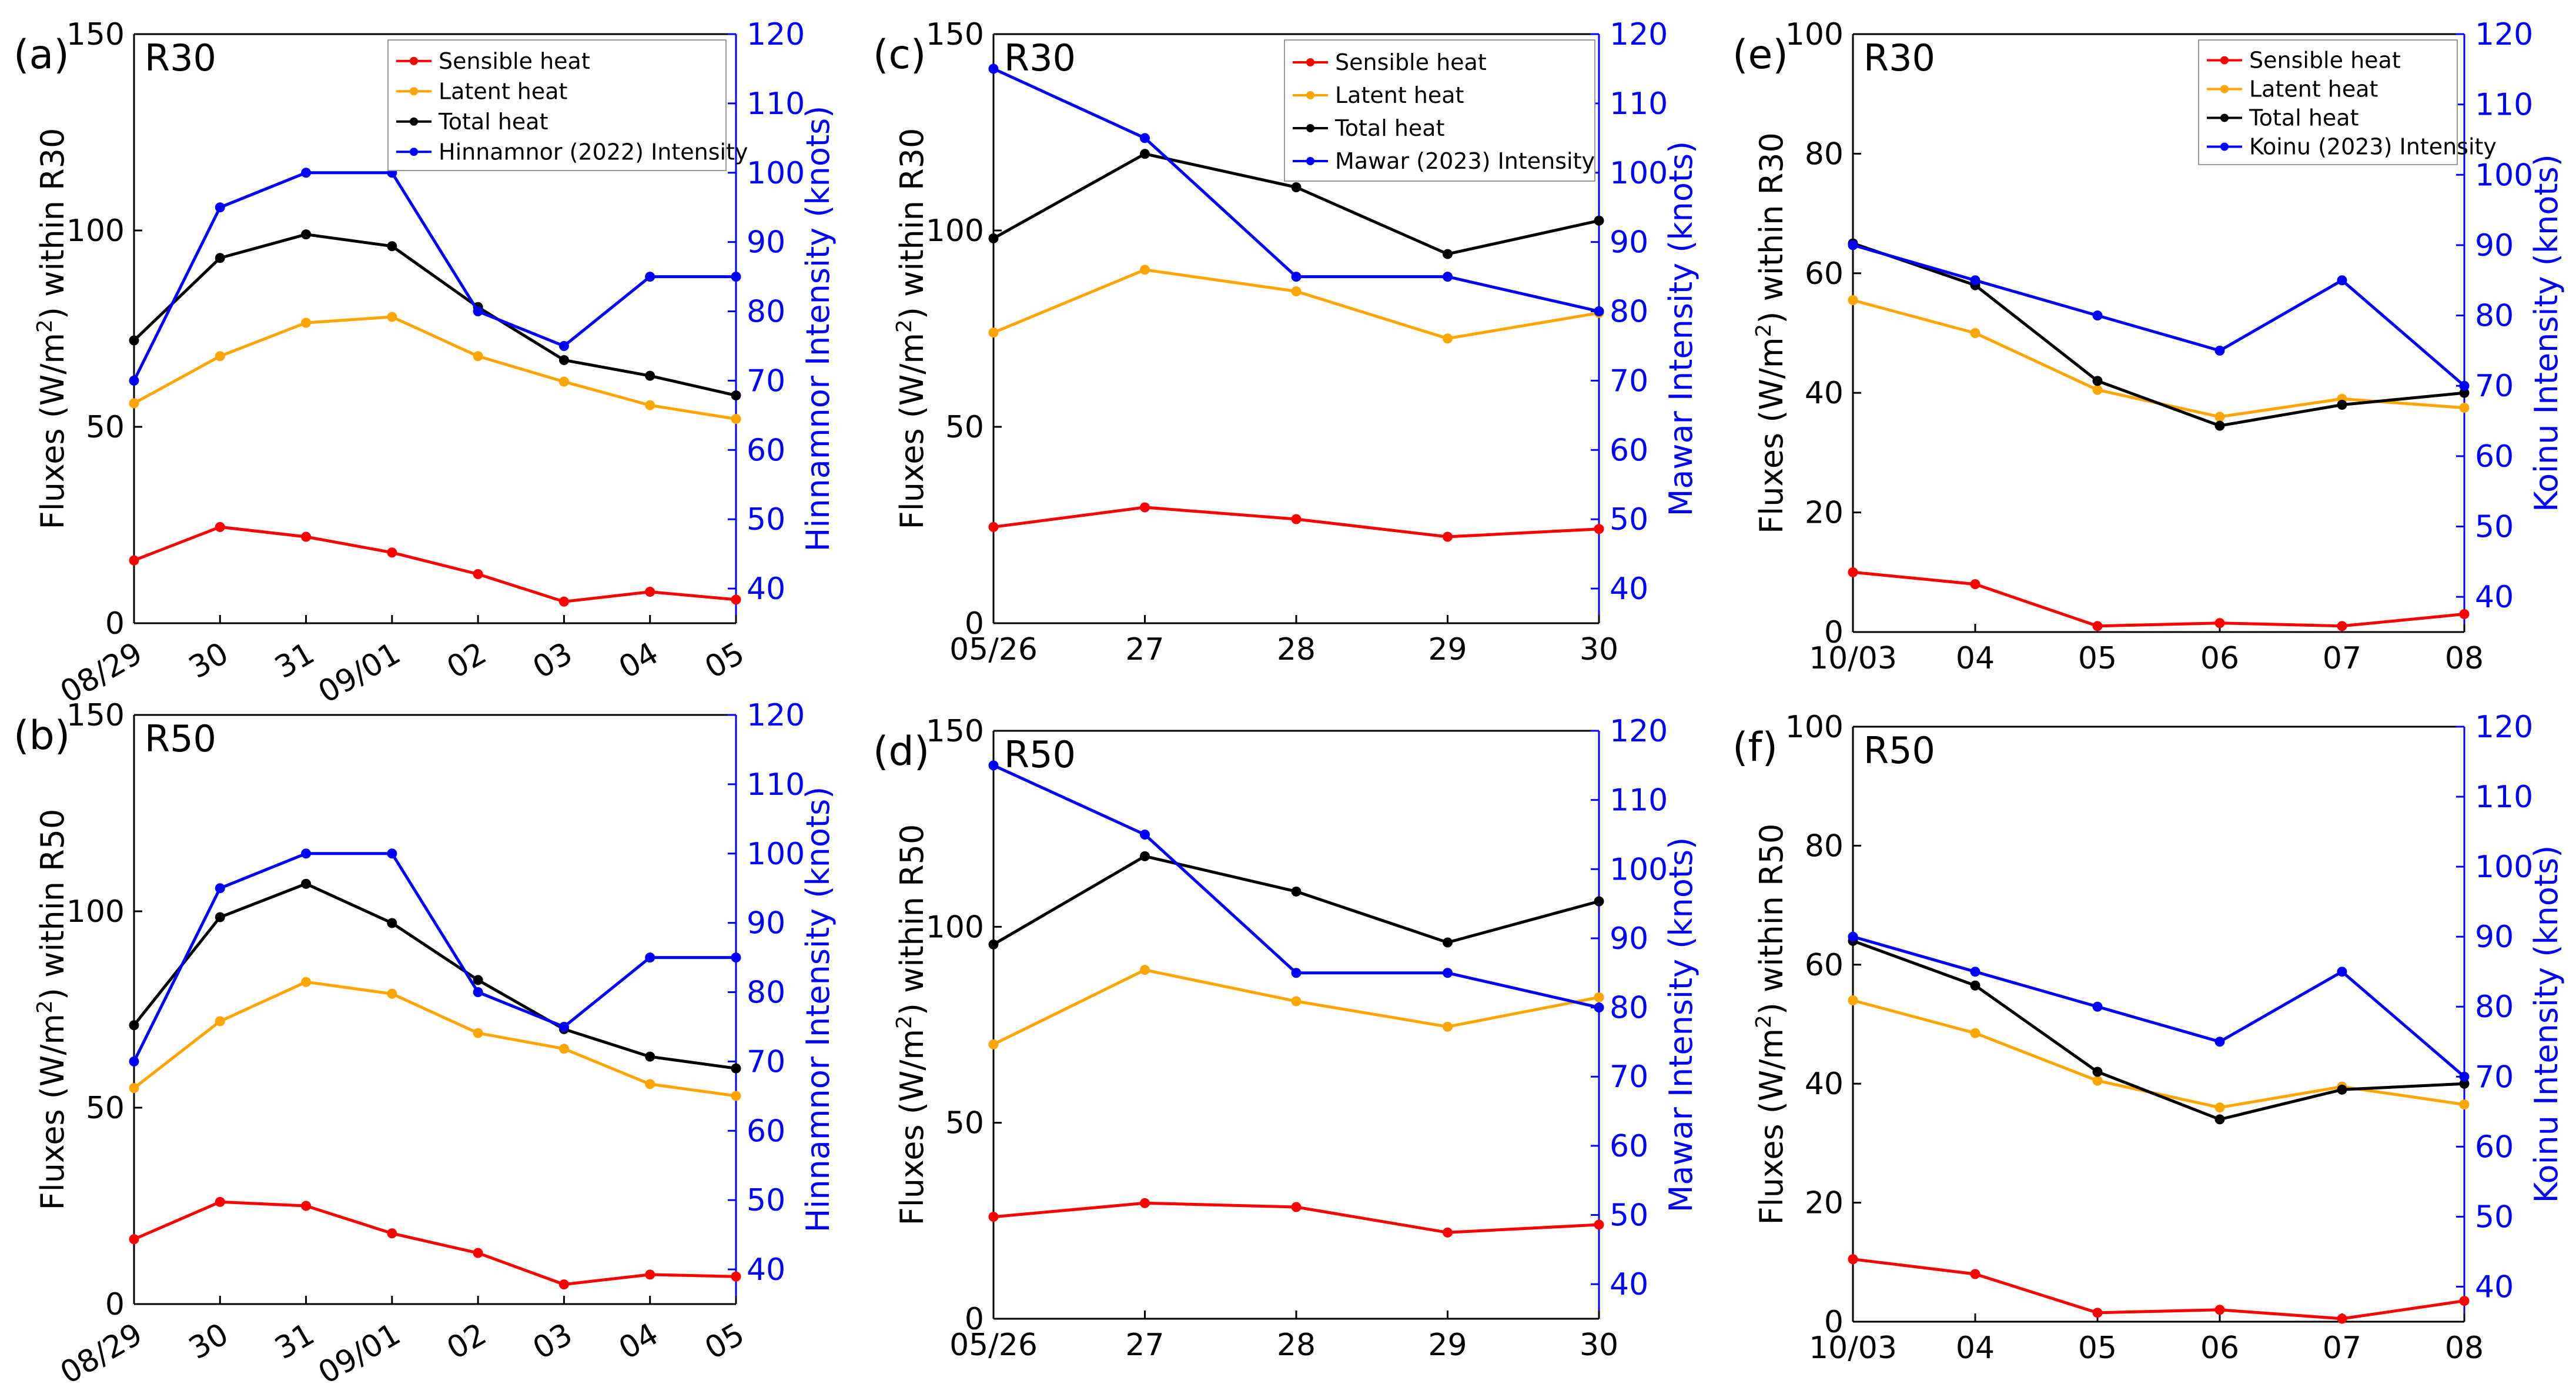  What do you see at coordinates (360, 673) in the screenshot?
I see `x-tick-label: 09/01` at bounding box center [360, 673].